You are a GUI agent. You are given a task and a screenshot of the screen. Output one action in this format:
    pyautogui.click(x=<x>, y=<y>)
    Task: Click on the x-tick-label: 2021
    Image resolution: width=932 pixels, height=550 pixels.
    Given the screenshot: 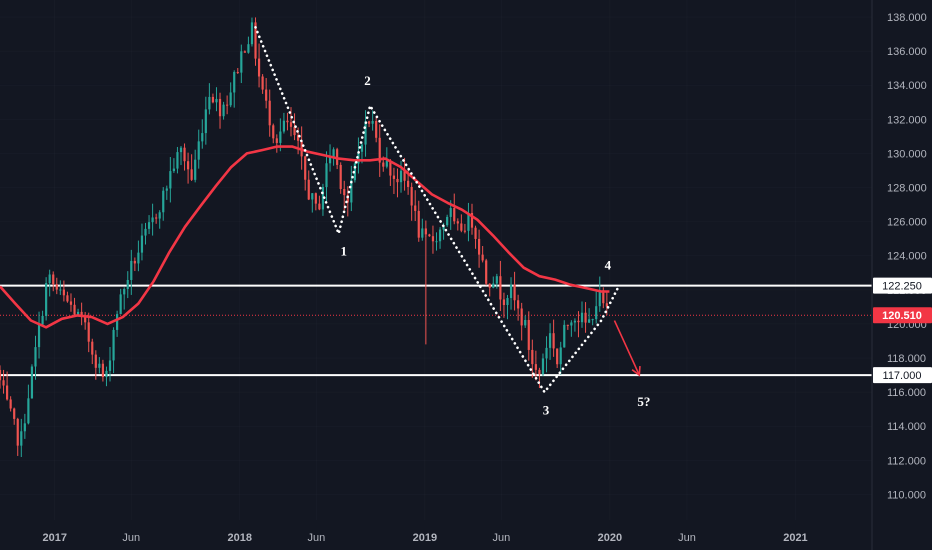 What is the action you would take?
    pyautogui.click(x=795, y=538)
    